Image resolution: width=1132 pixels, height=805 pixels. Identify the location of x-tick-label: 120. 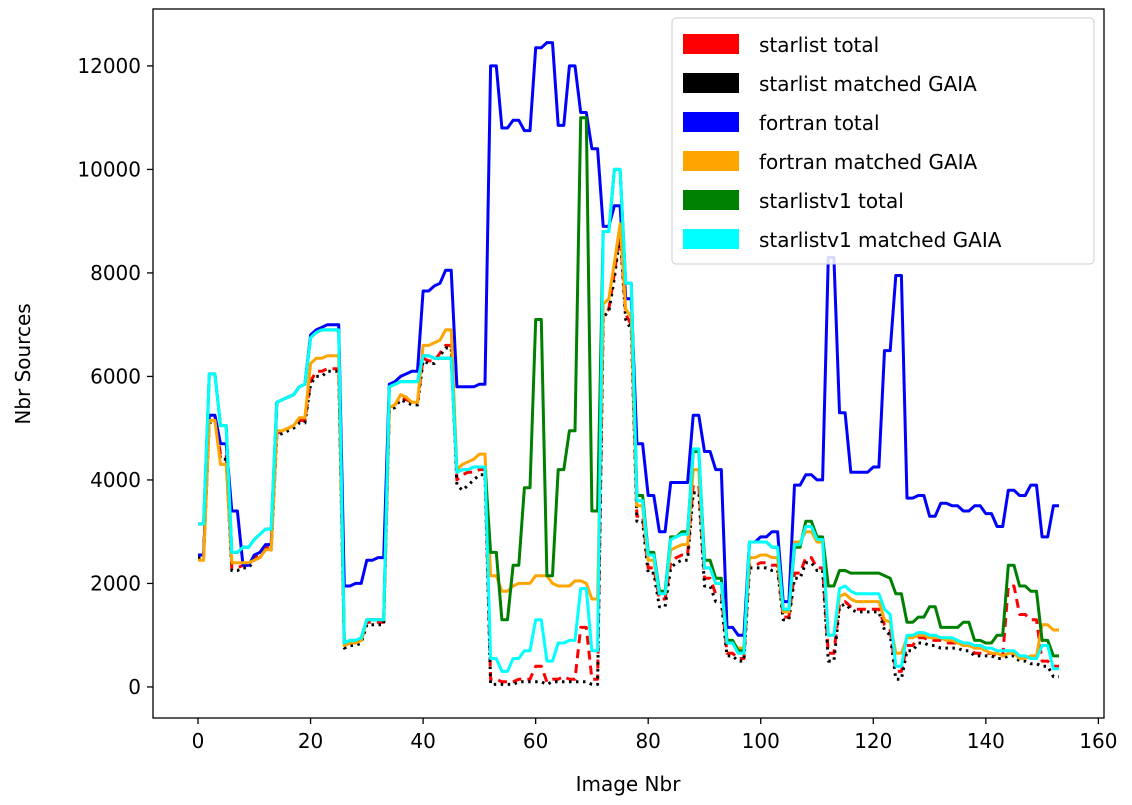
(873, 741).